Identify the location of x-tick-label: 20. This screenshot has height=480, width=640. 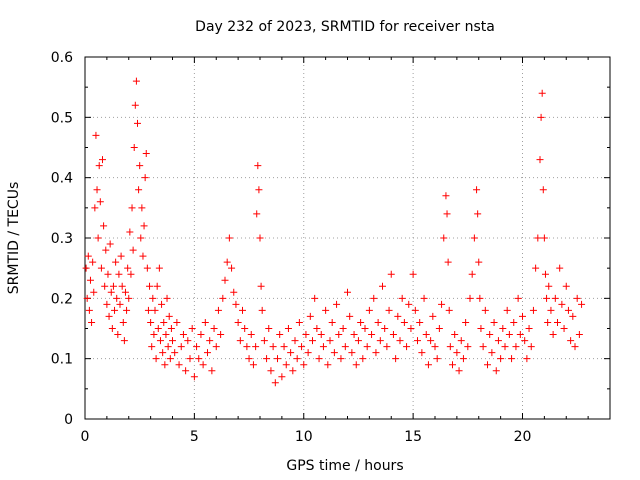
(523, 437).